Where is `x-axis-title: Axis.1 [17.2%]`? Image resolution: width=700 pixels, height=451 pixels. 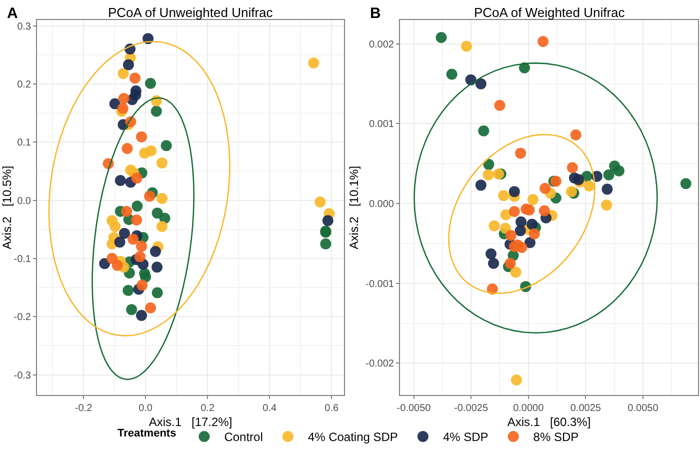 x-axis-title: Axis.1 [17.2%] is located at coordinates (190, 422).